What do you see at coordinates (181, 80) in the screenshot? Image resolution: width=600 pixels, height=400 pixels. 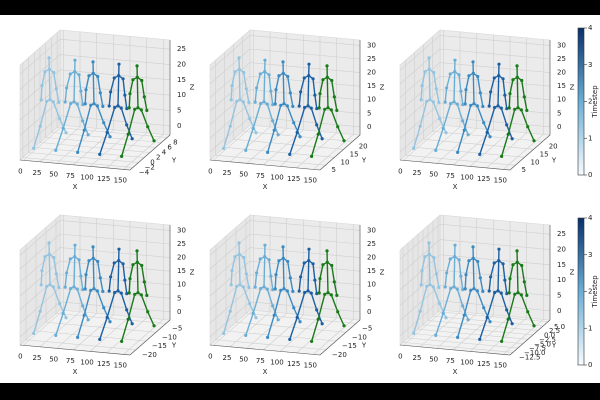 I see `z-tick-label: 15` at bounding box center [181, 80].